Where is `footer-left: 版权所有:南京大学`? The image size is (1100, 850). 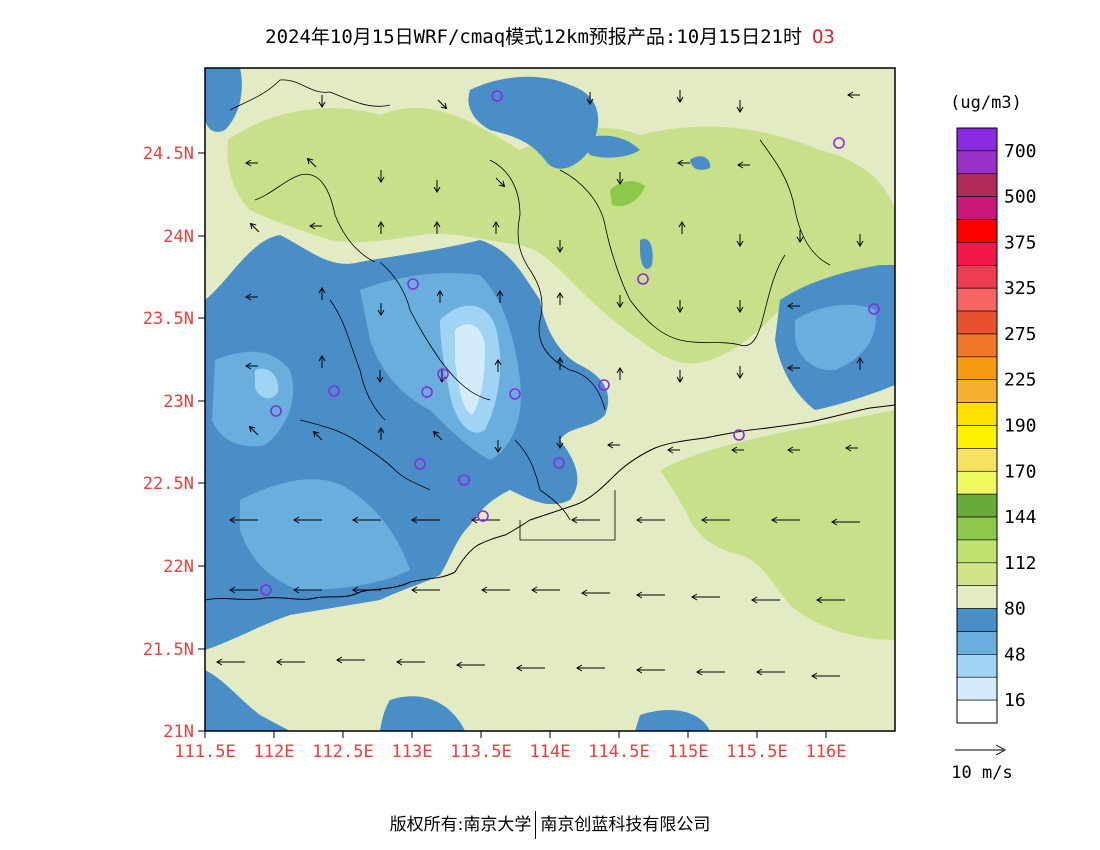 footer-left: 版权所有:南京大学 is located at coordinates (460, 825).